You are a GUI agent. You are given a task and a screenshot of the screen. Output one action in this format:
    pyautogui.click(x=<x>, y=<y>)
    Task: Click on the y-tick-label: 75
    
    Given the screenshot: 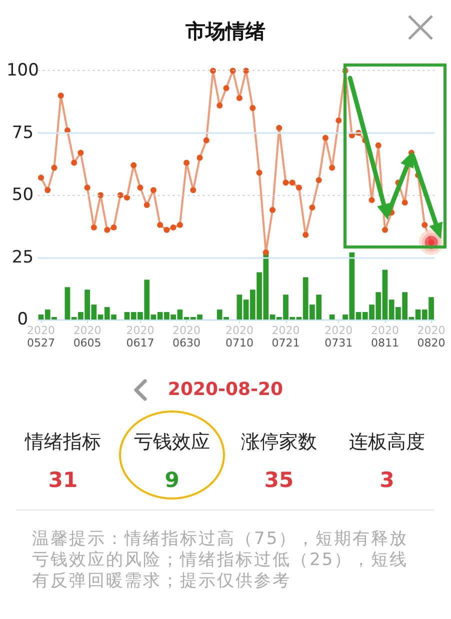 What is the action you would take?
    pyautogui.click(x=23, y=132)
    